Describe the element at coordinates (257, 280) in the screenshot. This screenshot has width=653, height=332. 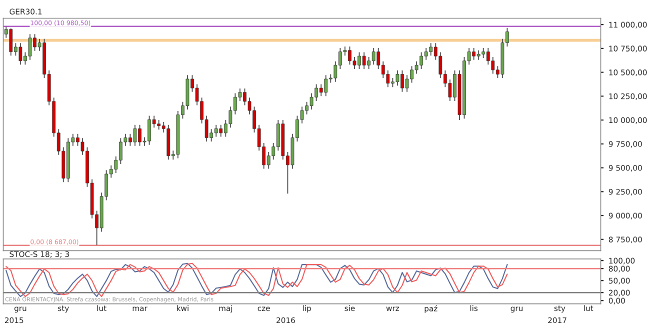
I see `line-series` at that location.